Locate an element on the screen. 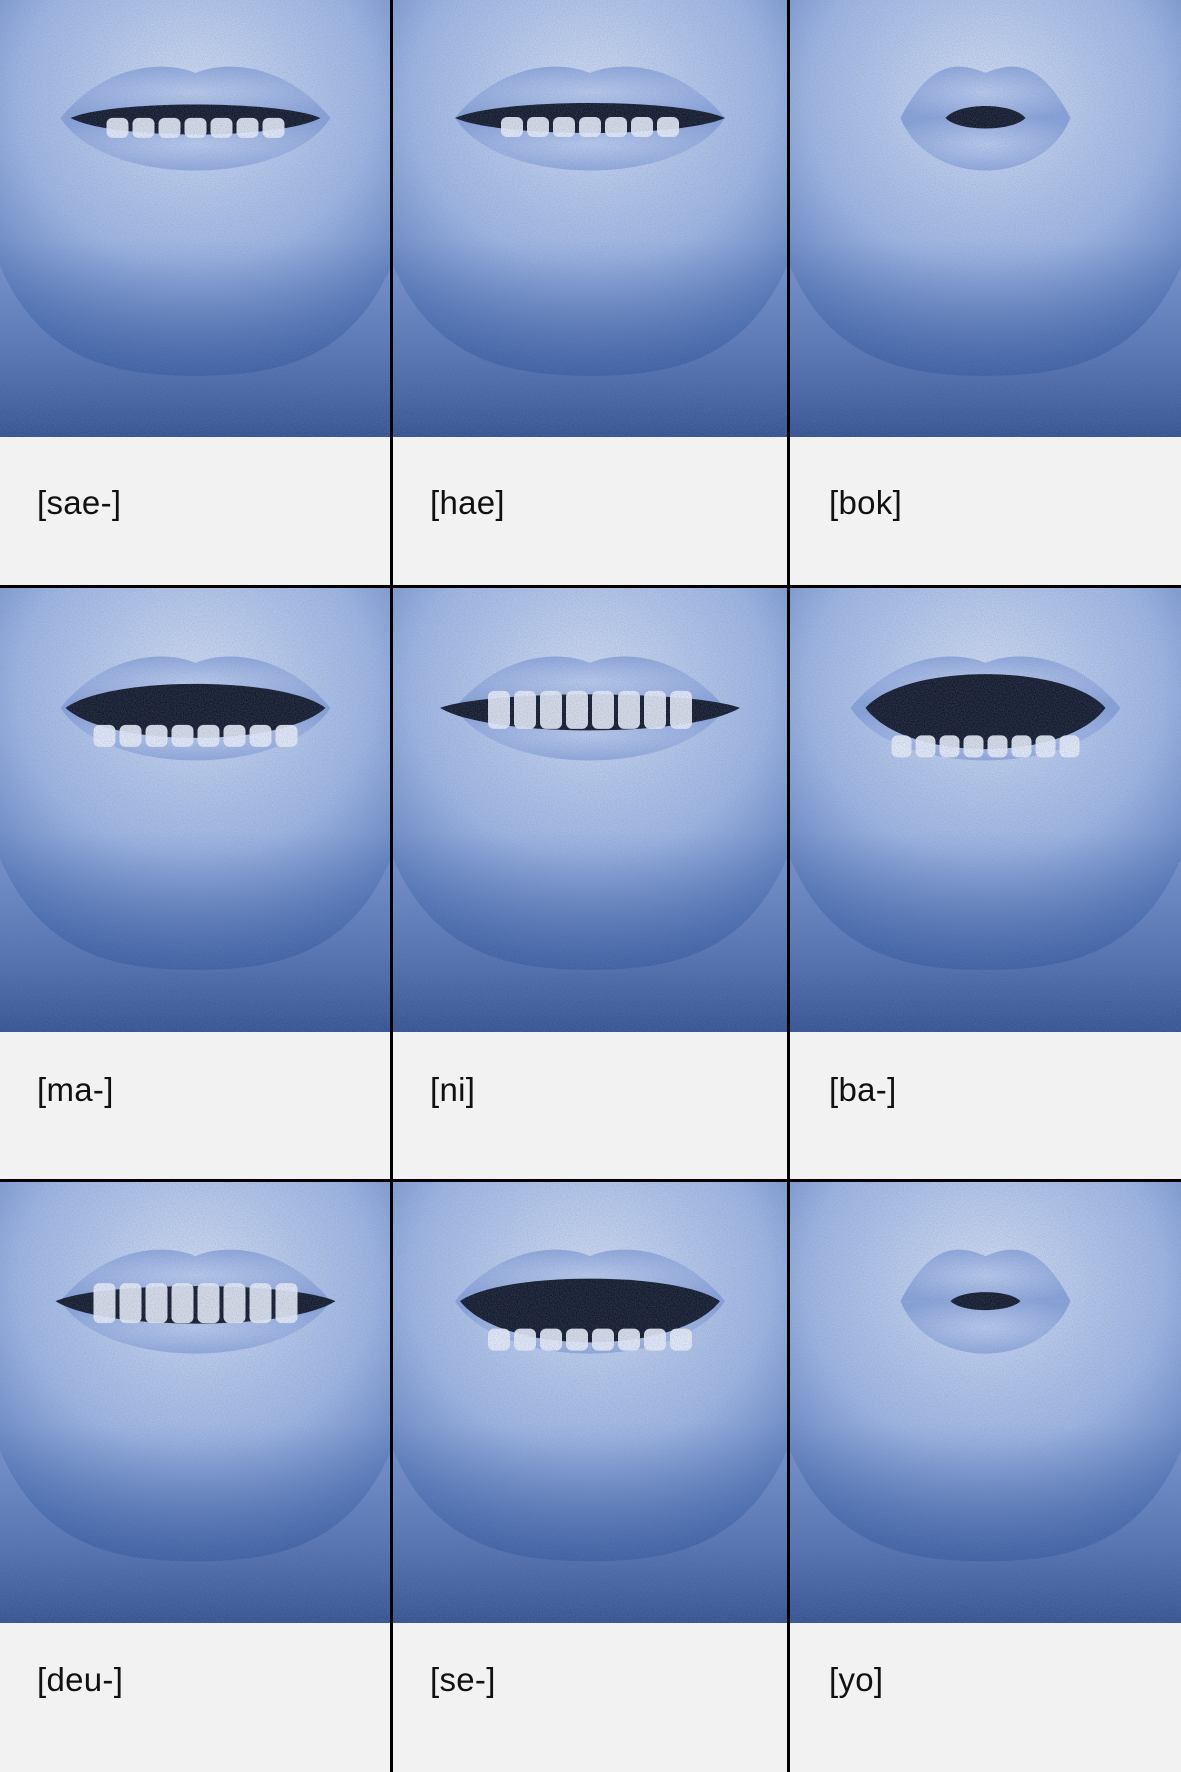 Image resolution: width=1181 pixels, height=1772 pixels. mouth-panel: [yo] is located at coordinates (985, 1477).